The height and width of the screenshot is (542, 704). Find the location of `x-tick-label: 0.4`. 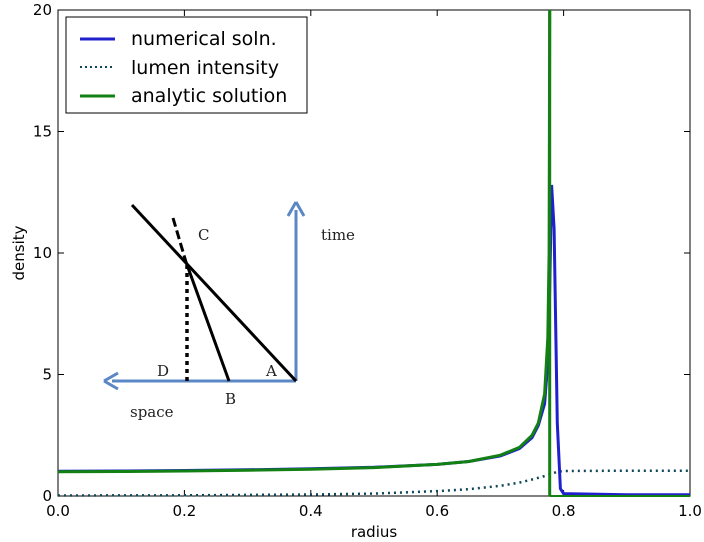

x-tick-label: 0.4 is located at coordinates (311, 511).